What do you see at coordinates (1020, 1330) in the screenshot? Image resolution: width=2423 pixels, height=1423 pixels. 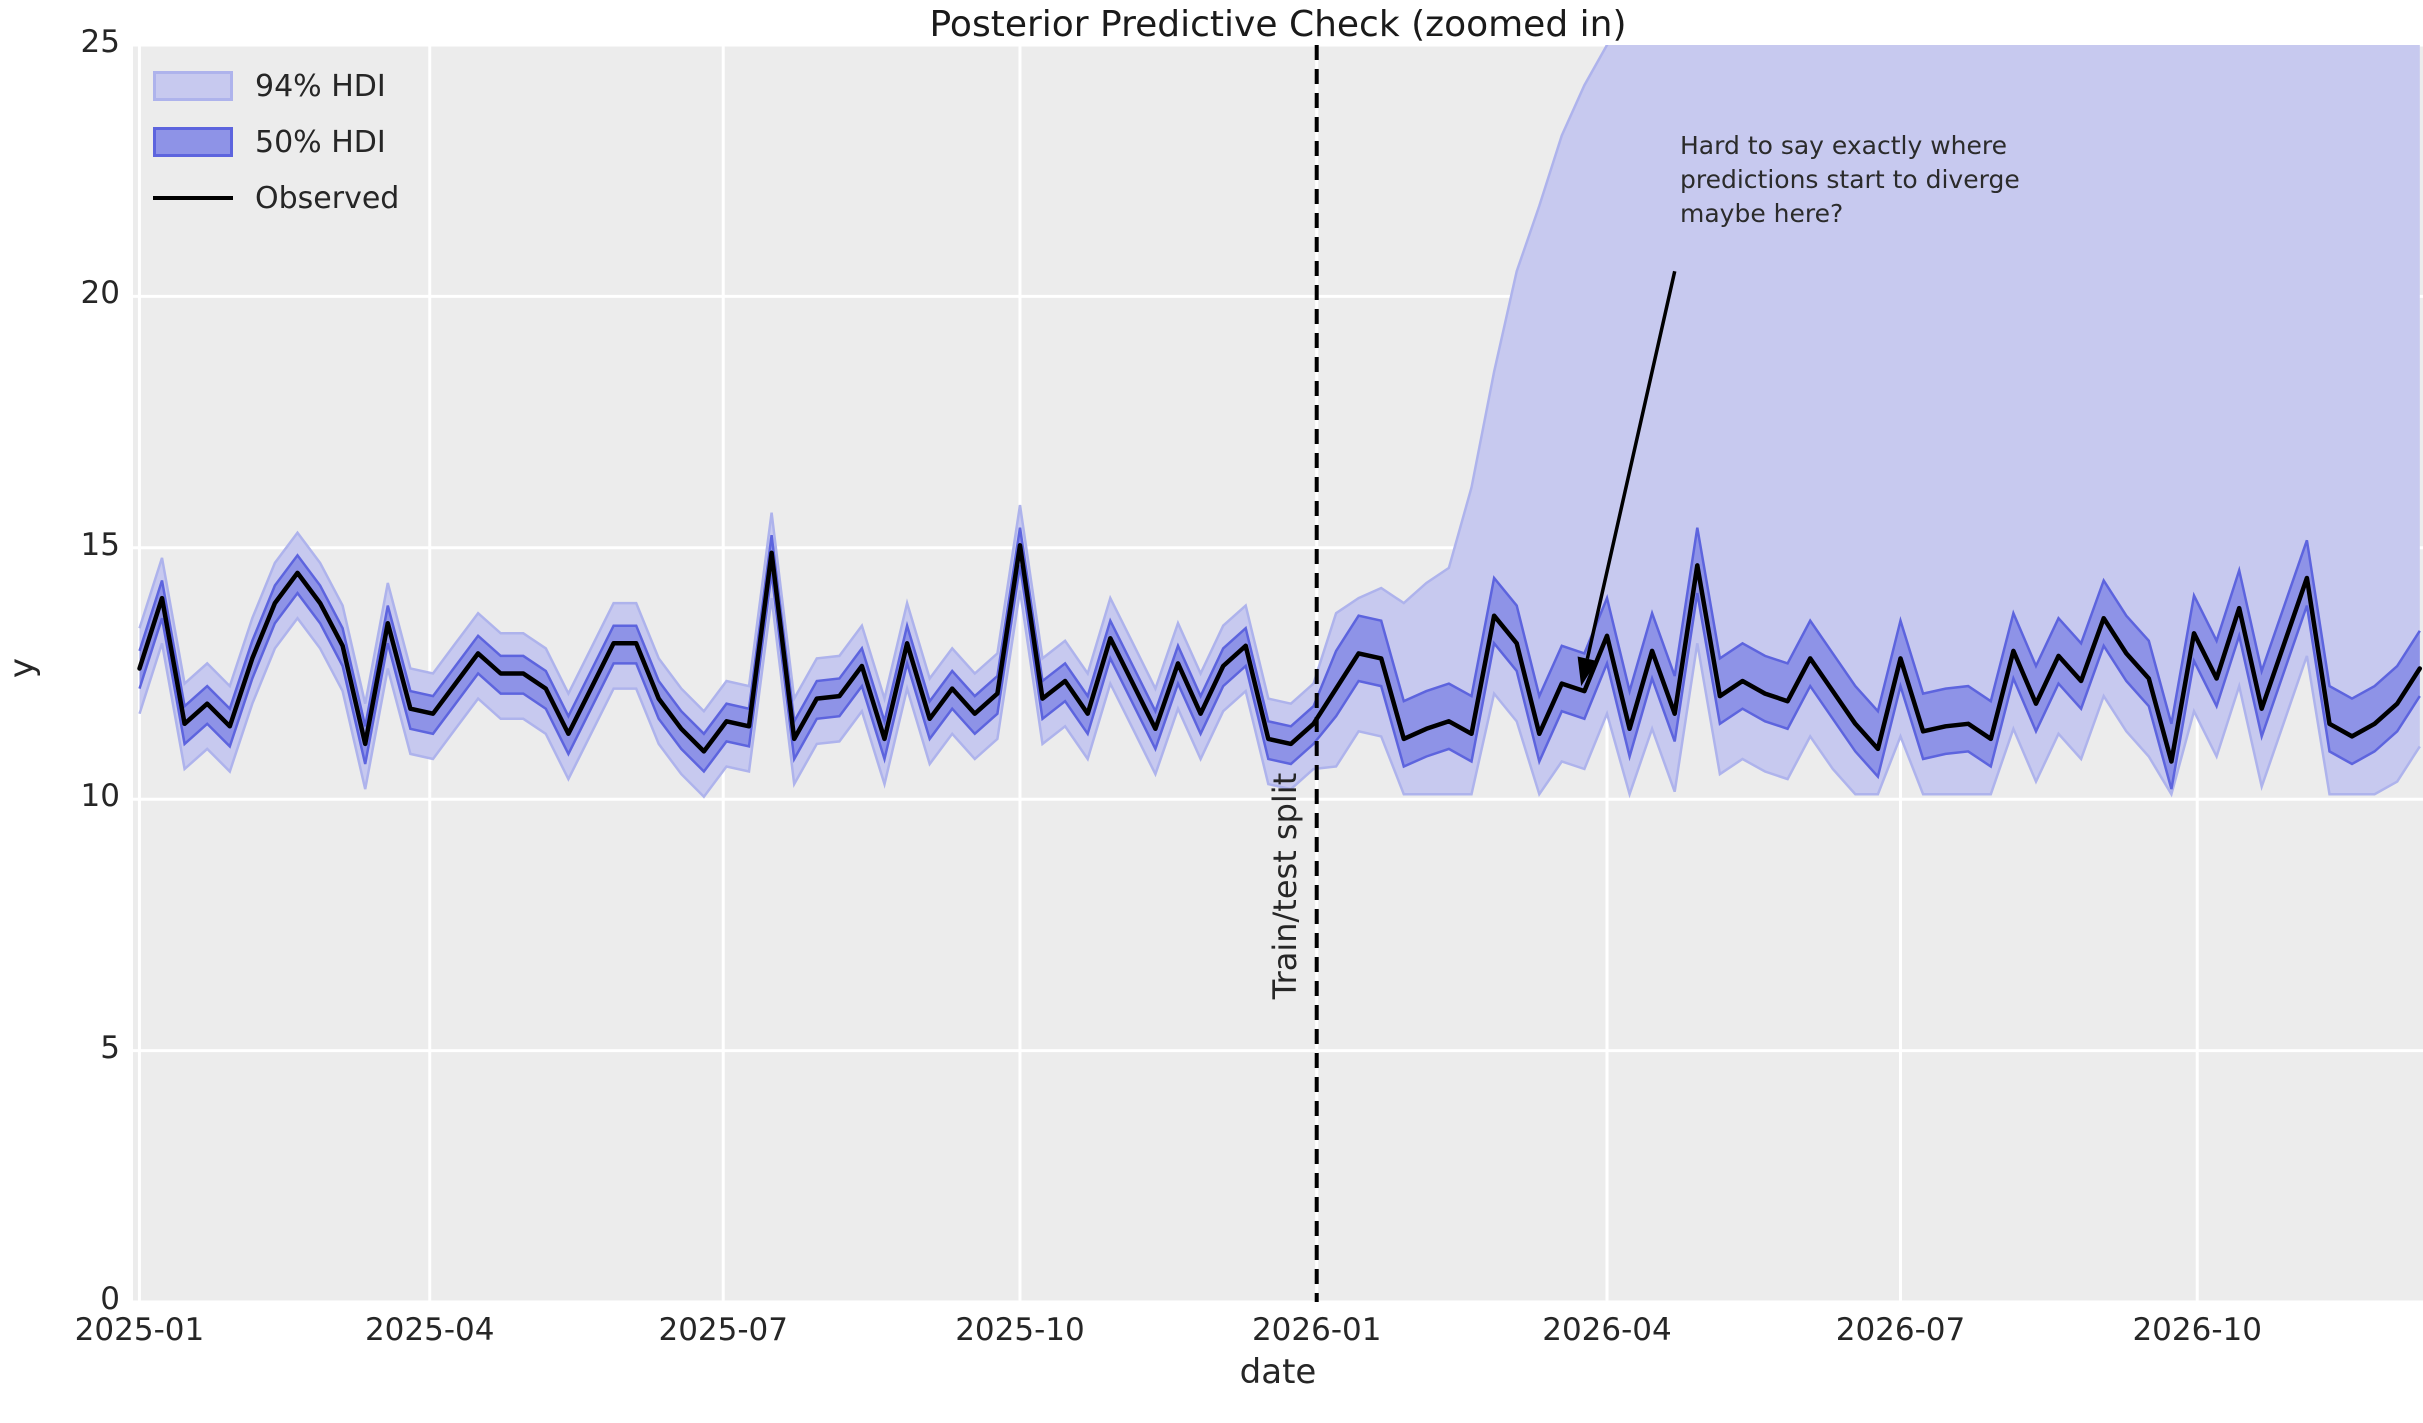 I see `x-tick-label: 2025-10` at bounding box center [1020, 1330].